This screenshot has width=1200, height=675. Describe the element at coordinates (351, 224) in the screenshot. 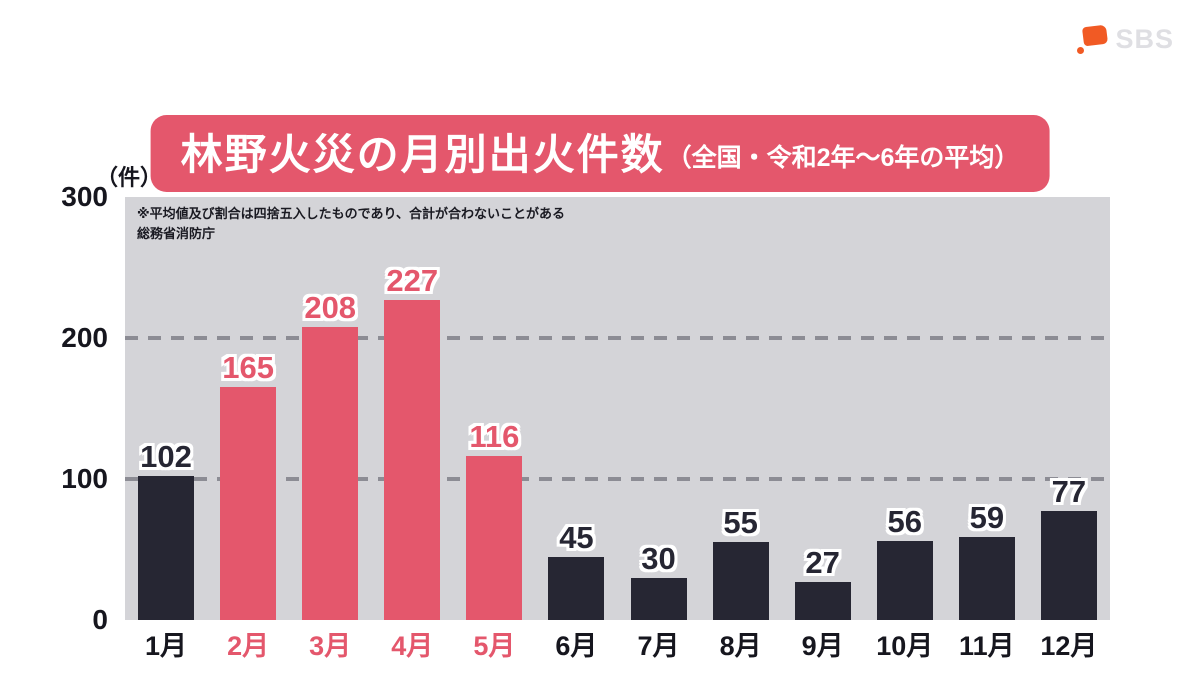

I see `chart-note: ※平均値及び割合は四捨五入したものであり、合計が合わないことがある 総務省消防庁` at that location.